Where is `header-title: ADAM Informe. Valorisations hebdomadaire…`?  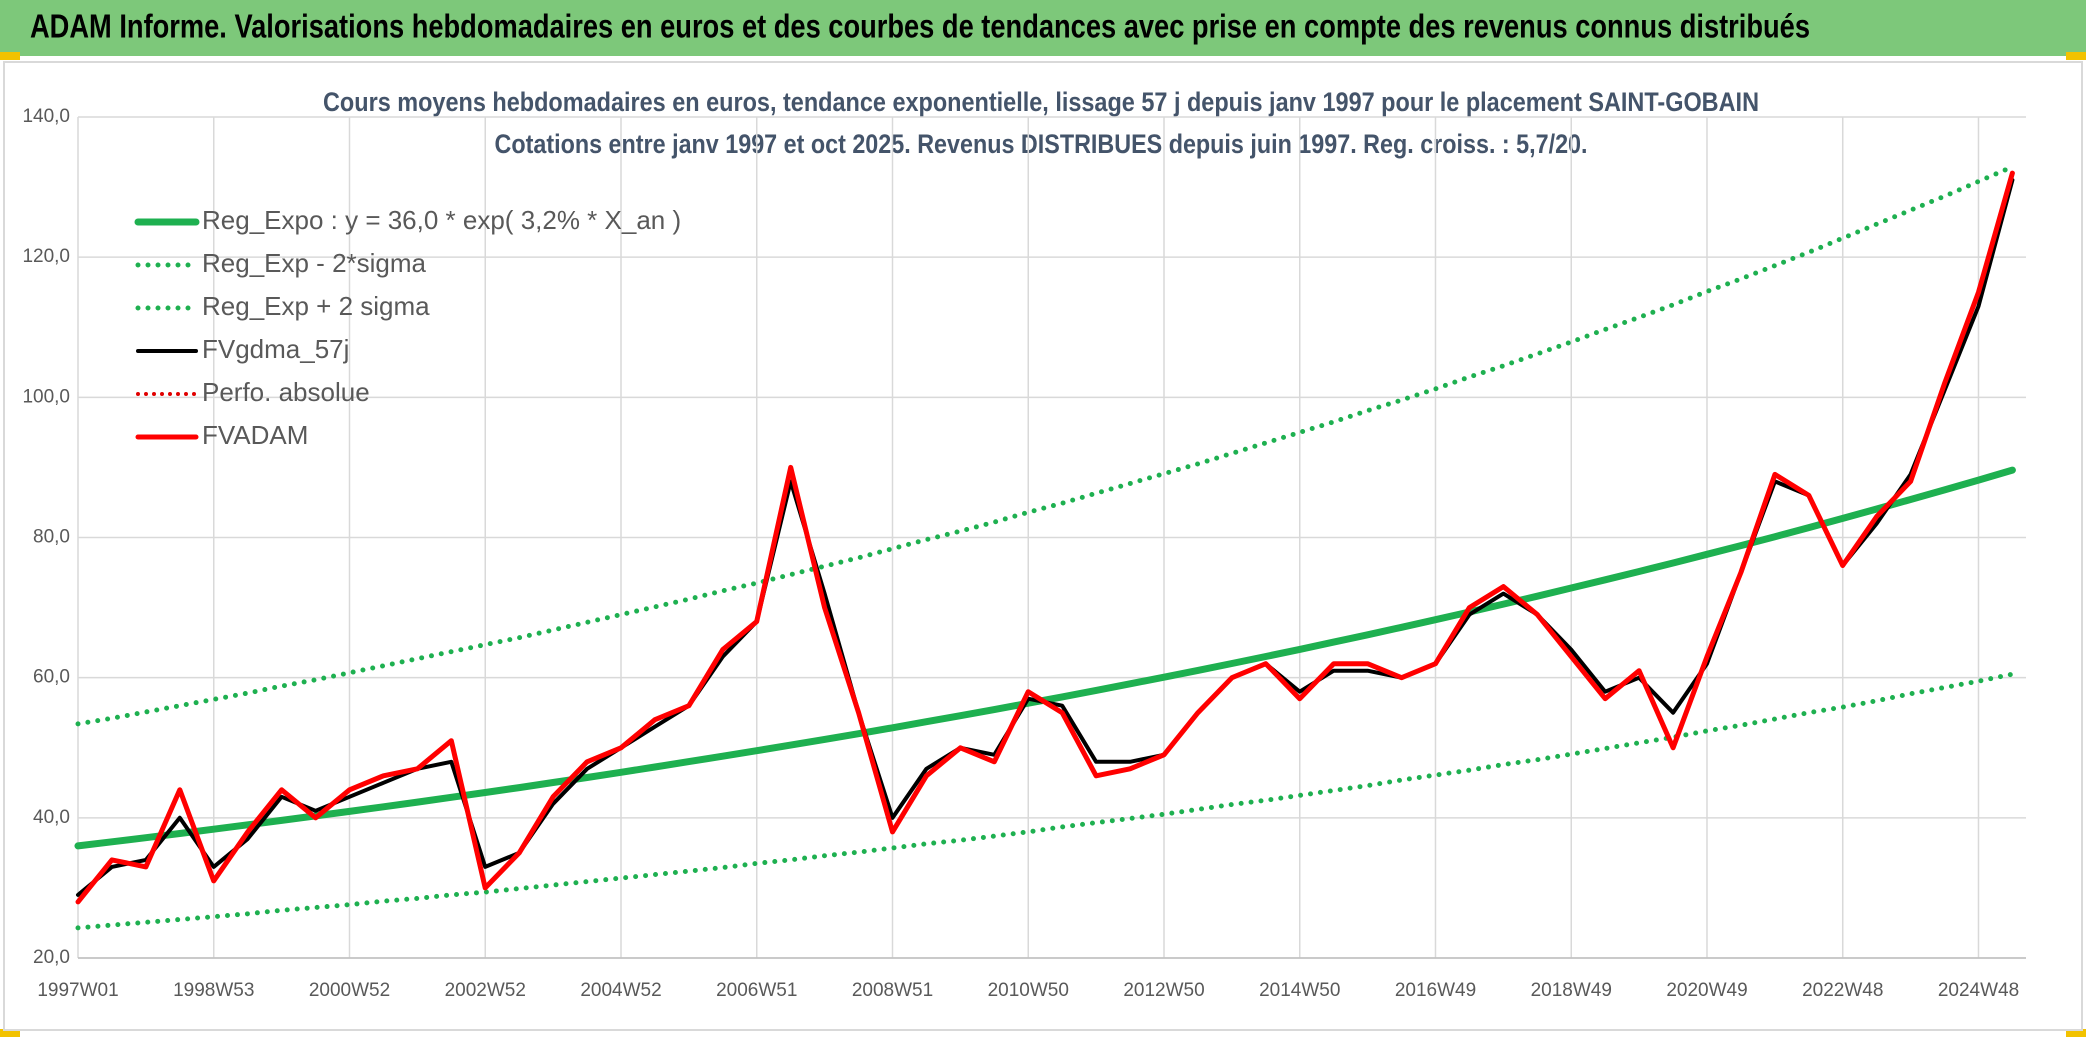
header-title: ADAM Informe. Valorisations hebdomadaire… is located at coordinates (920, 26).